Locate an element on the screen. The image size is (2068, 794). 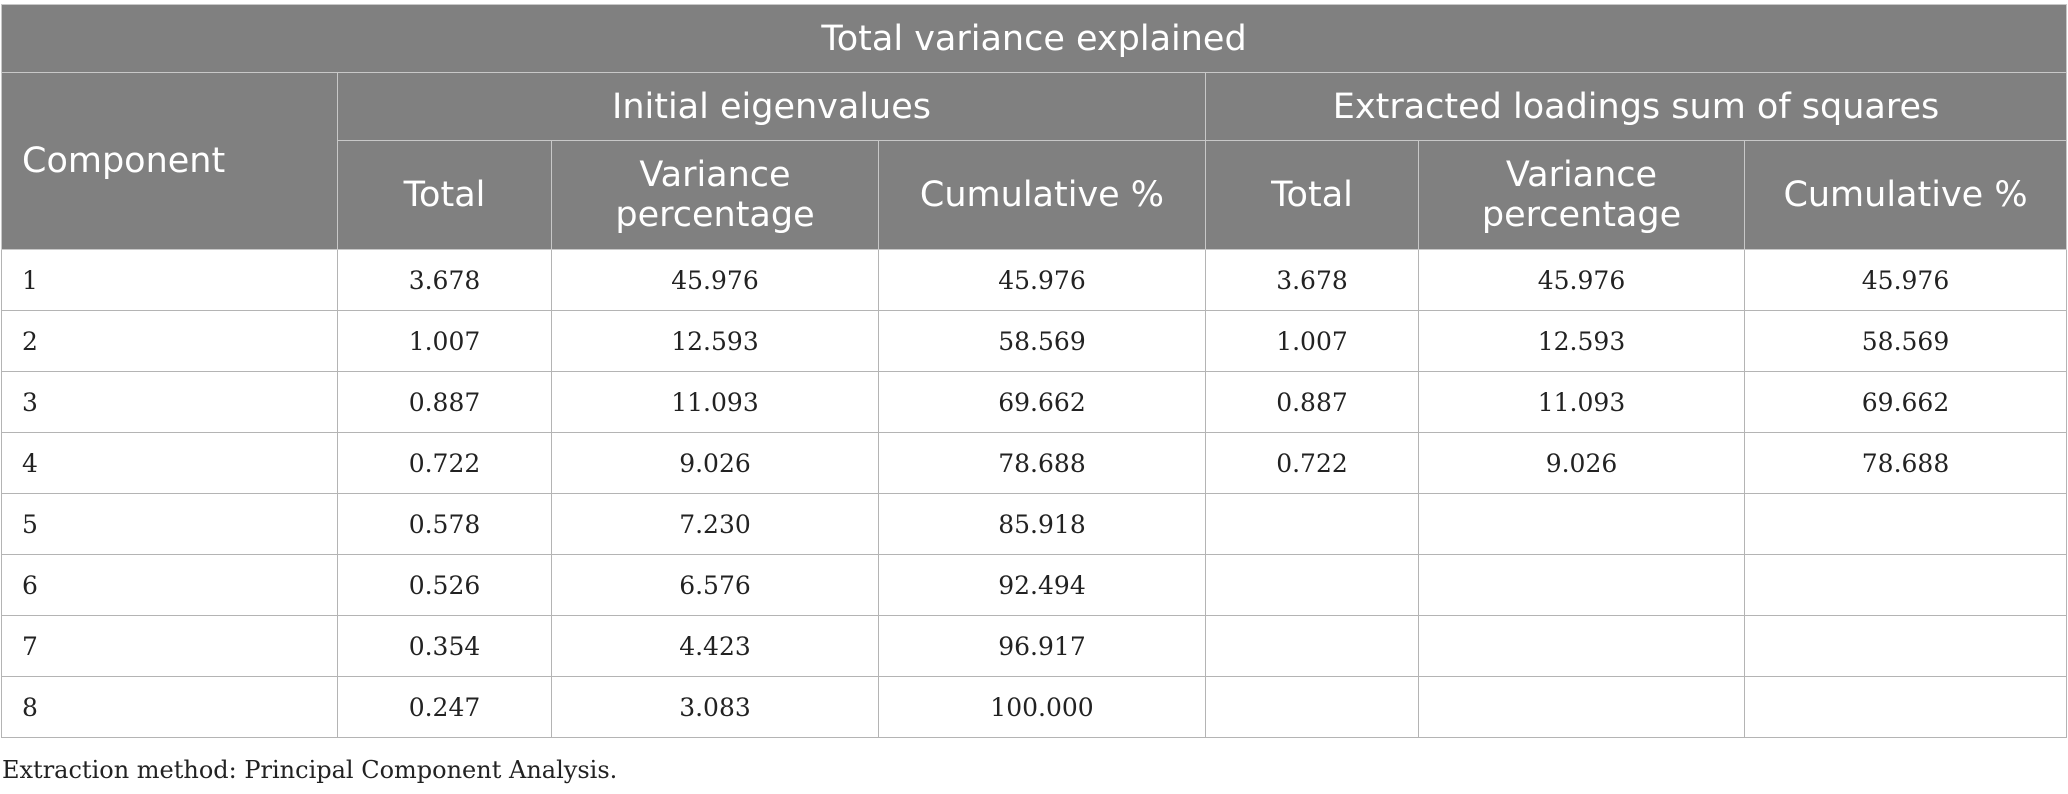
table-row: 5 0.578 7.230 85.918 is located at coordinates (1034, 524).